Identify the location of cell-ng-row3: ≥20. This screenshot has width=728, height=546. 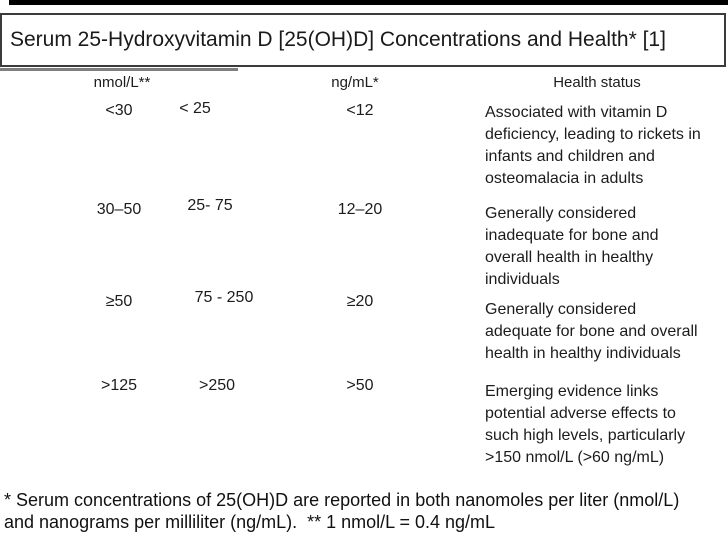
(360, 301).